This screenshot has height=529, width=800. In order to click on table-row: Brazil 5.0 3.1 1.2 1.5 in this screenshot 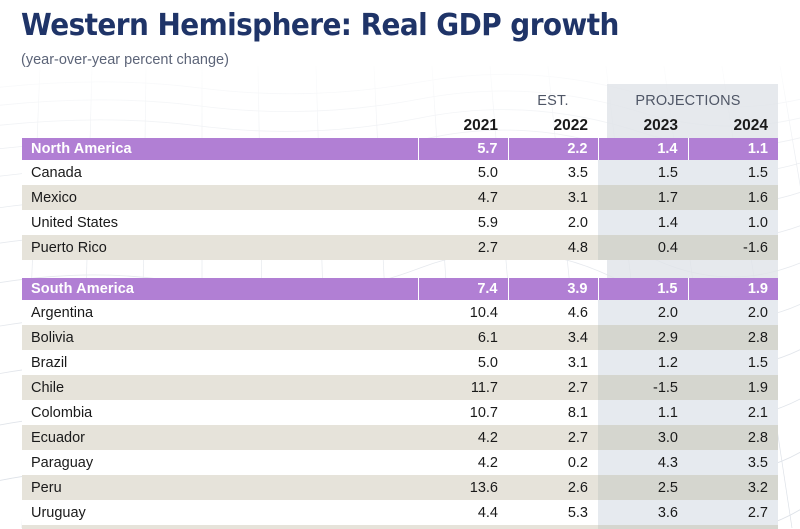, I will do `click(400, 362)`.